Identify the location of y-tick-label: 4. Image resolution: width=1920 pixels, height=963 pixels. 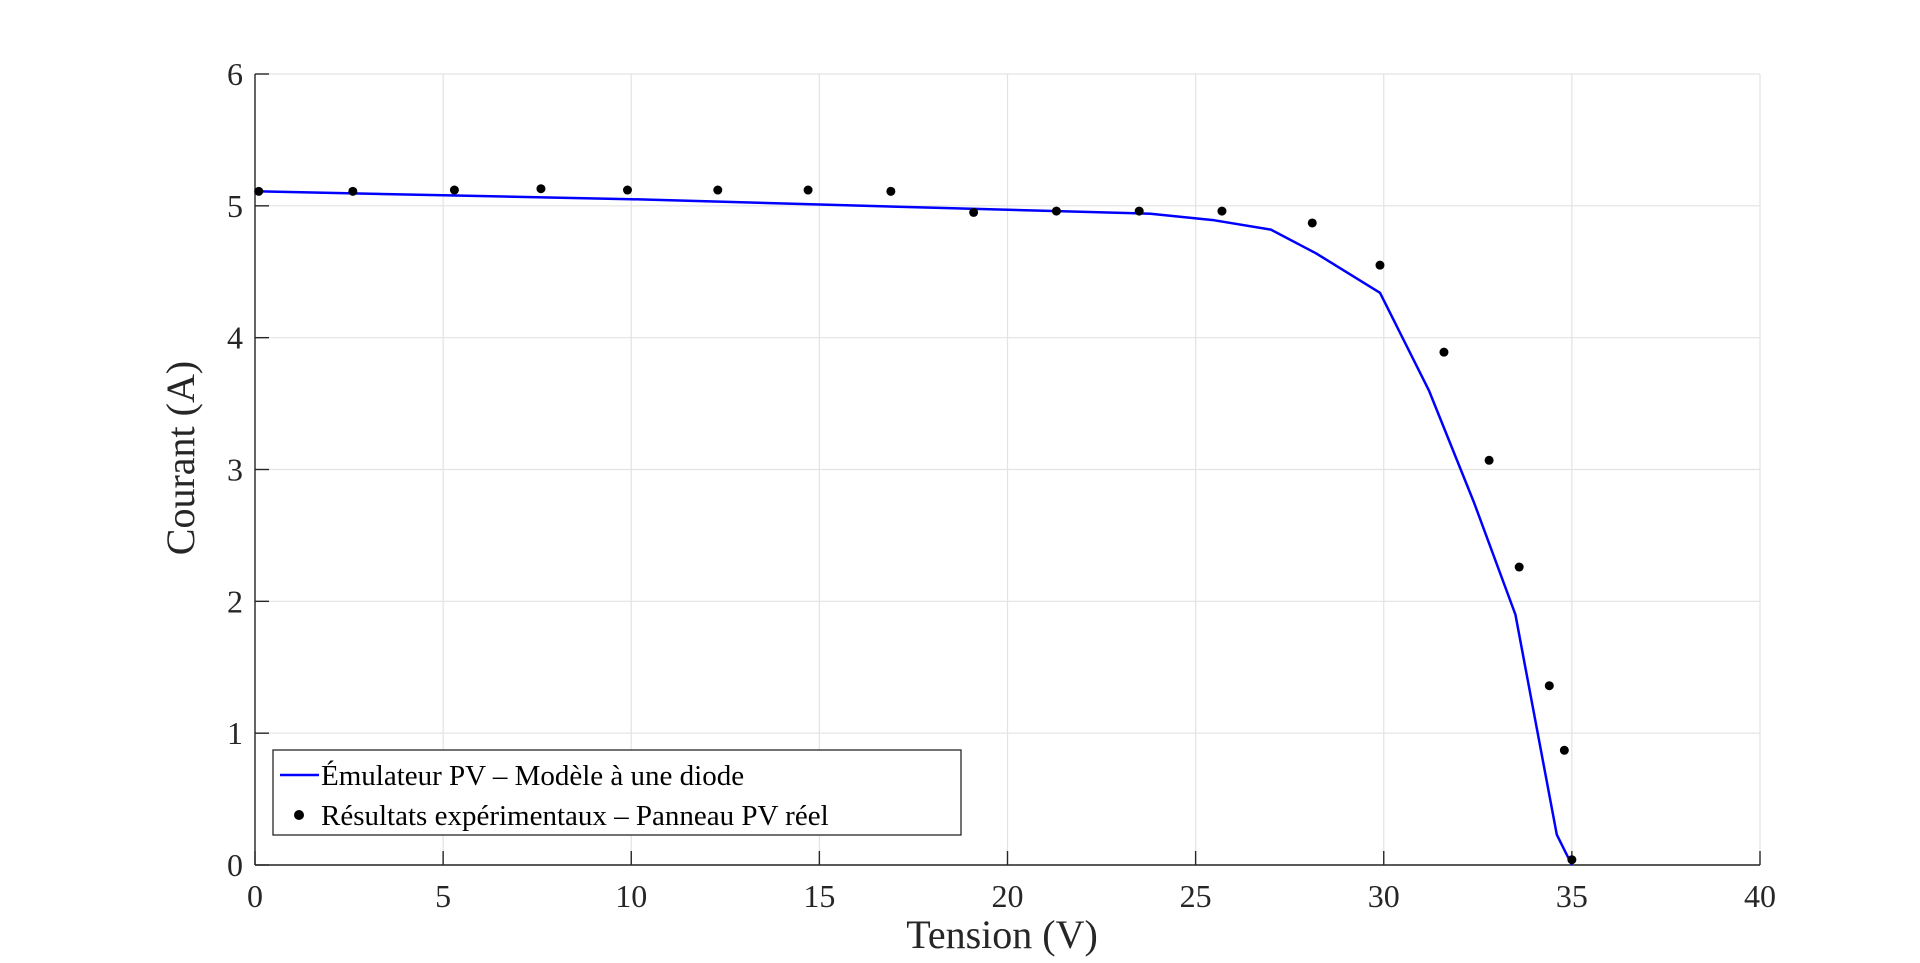
(235, 338).